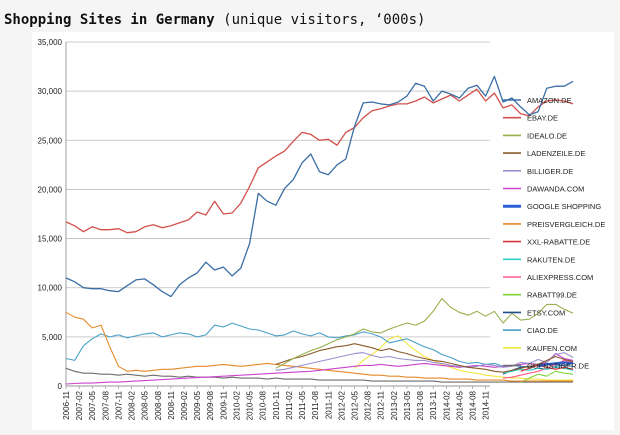  Describe the element at coordinates (424, 361) in the screenshot. I see `series-line-billiger-de` at that location.